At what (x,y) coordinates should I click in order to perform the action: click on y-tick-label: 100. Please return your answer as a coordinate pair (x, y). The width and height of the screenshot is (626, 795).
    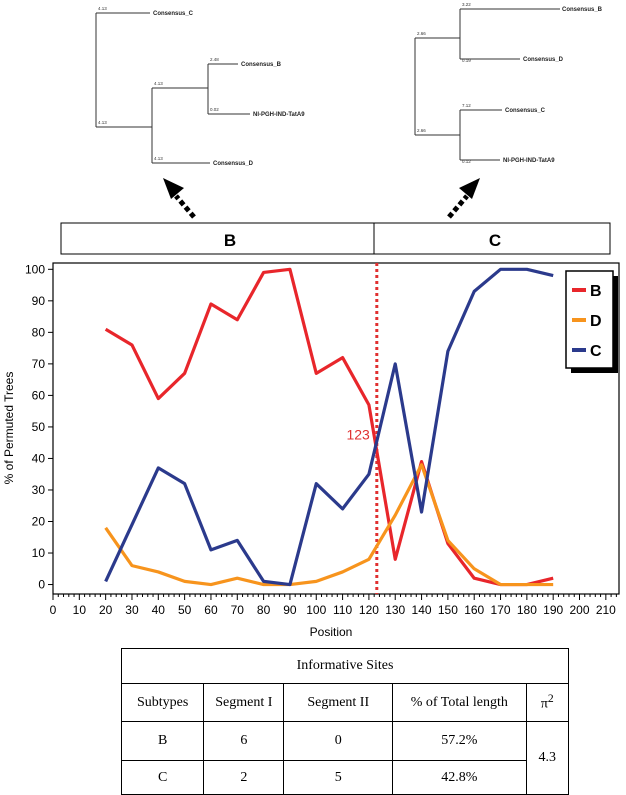
    Looking at the image, I should click on (35, 269).